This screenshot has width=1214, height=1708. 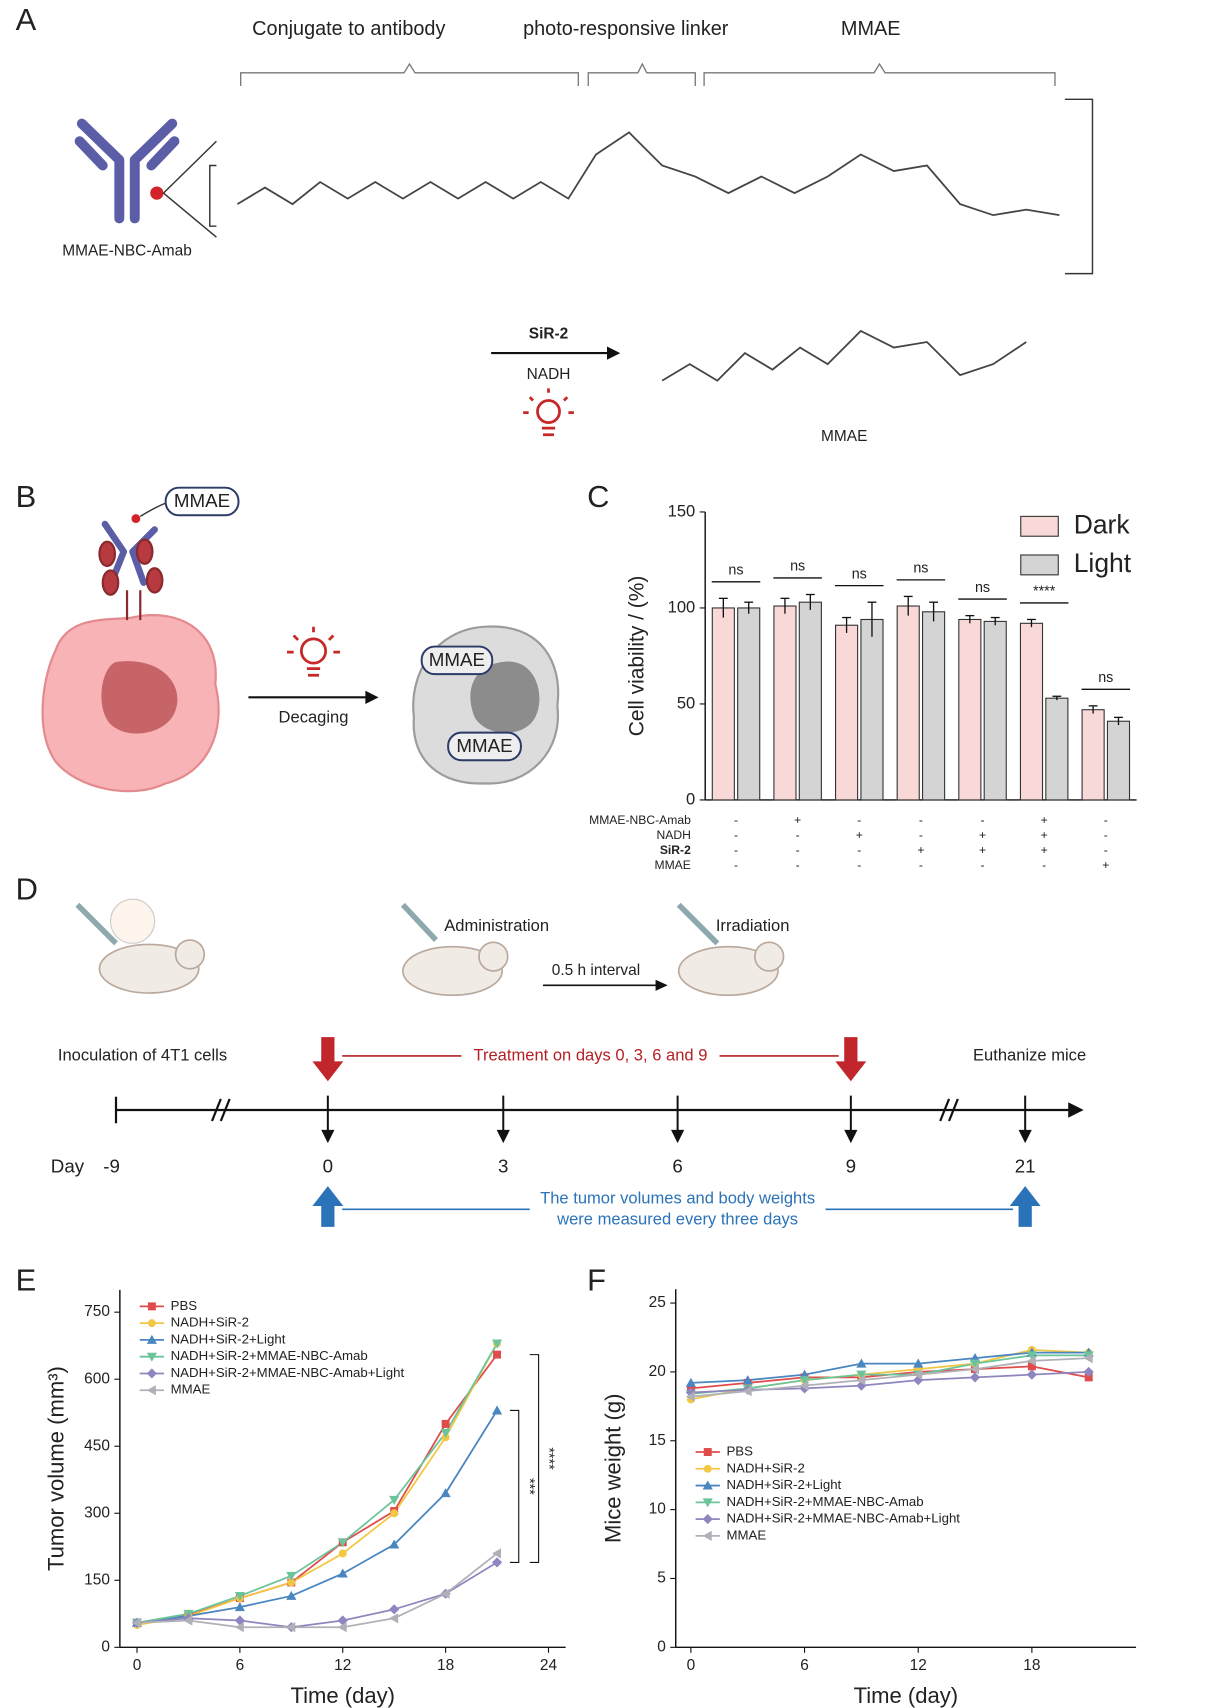 What do you see at coordinates (871, 29) in the screenshot?
I see `bracket-label: MMAE` at bounding box center [871, 29].